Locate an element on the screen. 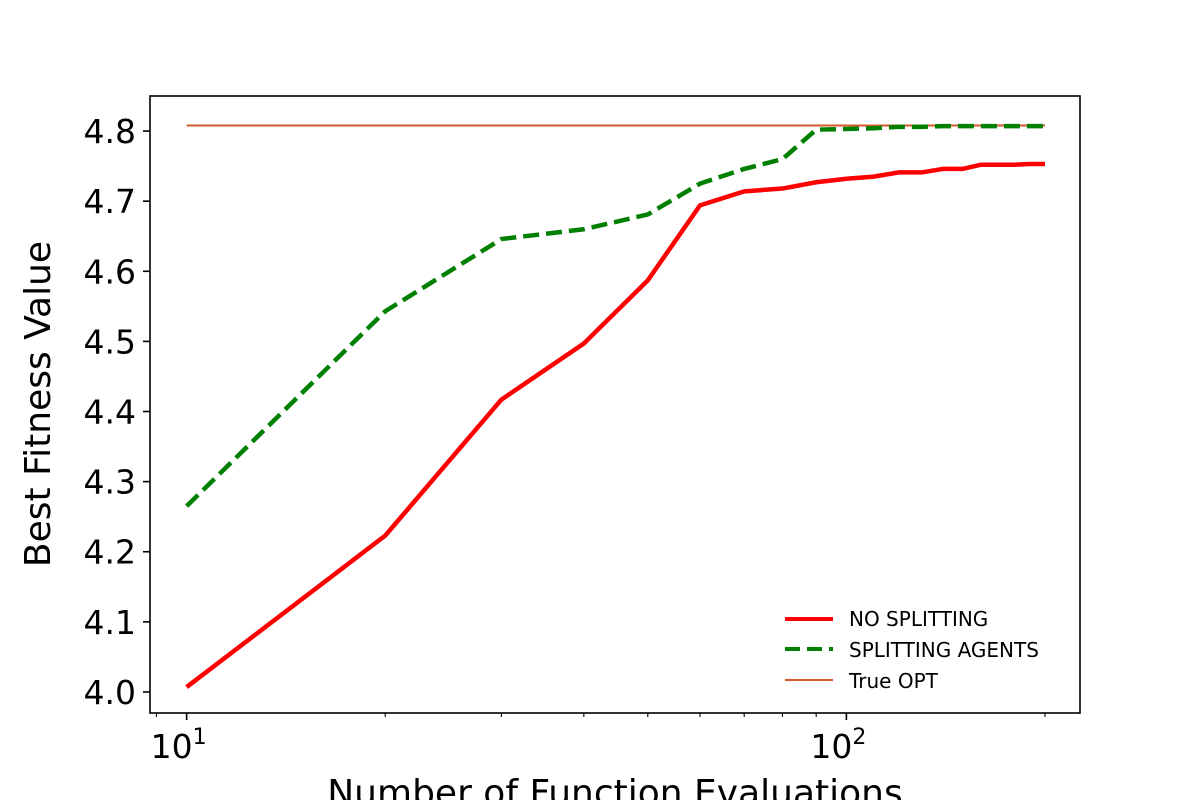 The height and width of the screenshot is (800, 1200). y-tick-label: 4.8 is located at coordinates (110, 131).